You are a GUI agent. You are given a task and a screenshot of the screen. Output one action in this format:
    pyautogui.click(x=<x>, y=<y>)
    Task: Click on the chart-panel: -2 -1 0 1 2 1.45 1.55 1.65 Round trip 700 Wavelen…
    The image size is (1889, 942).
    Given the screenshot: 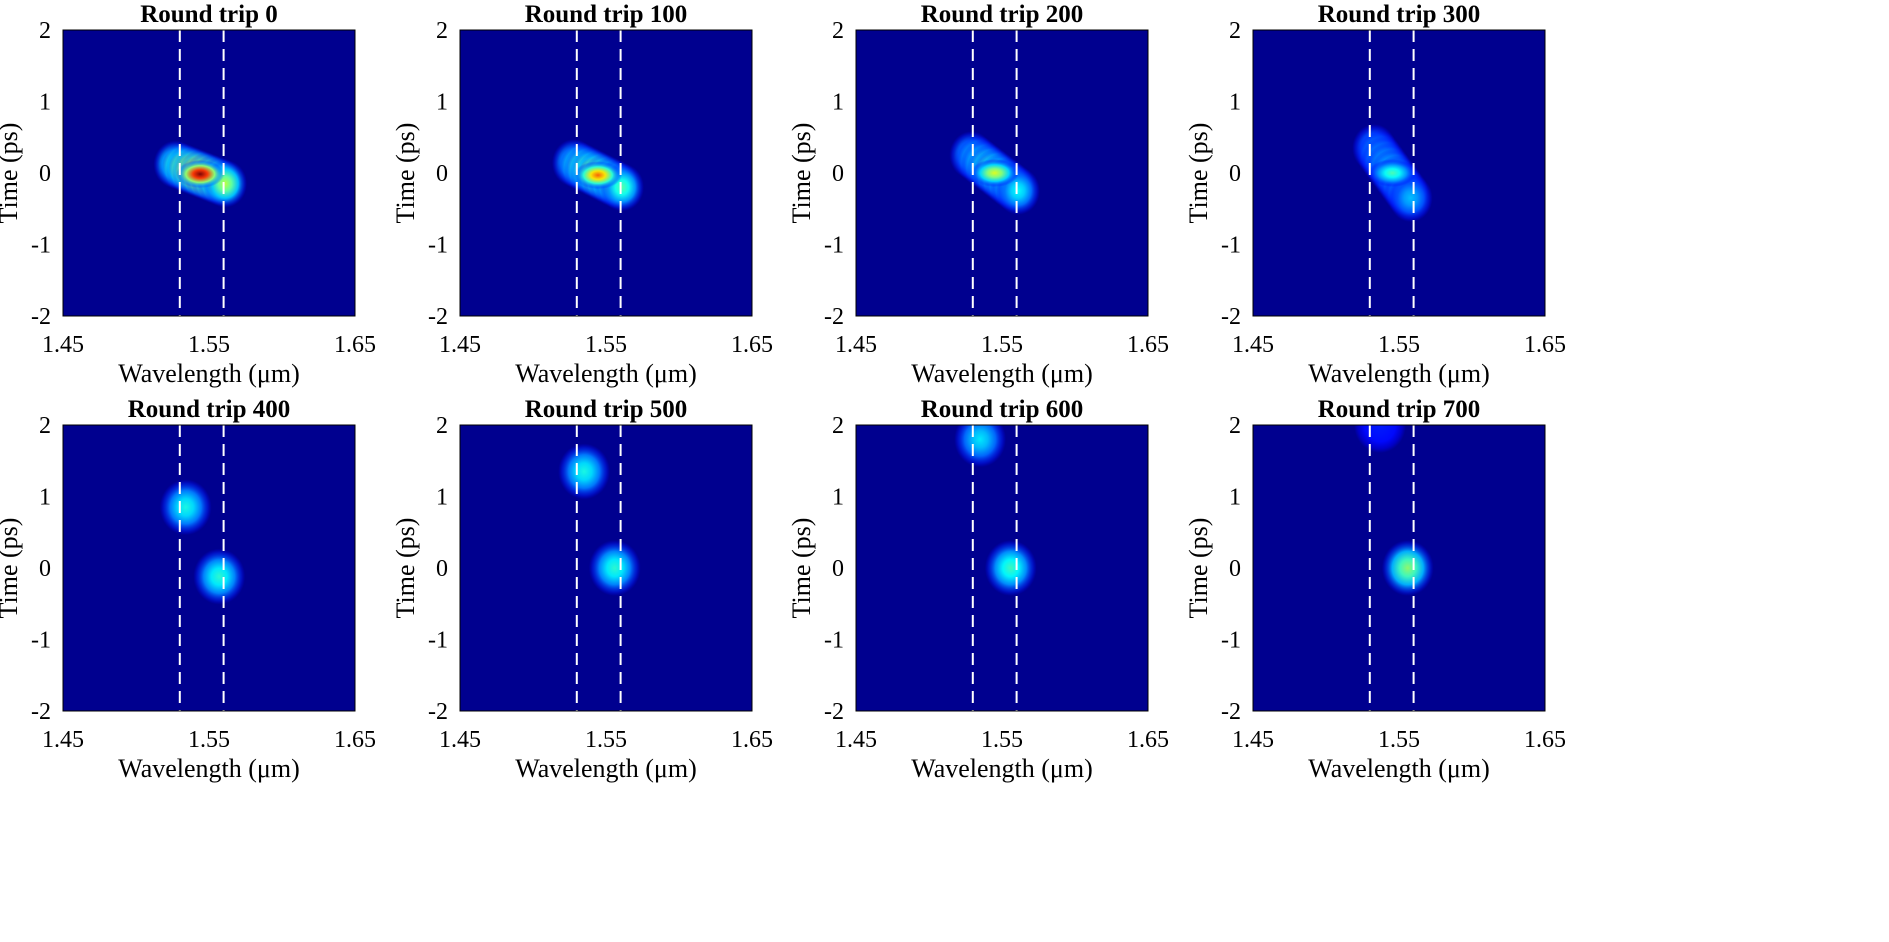 What is the action you would take?
    pyautogui.click(x=1375, y=589)
    